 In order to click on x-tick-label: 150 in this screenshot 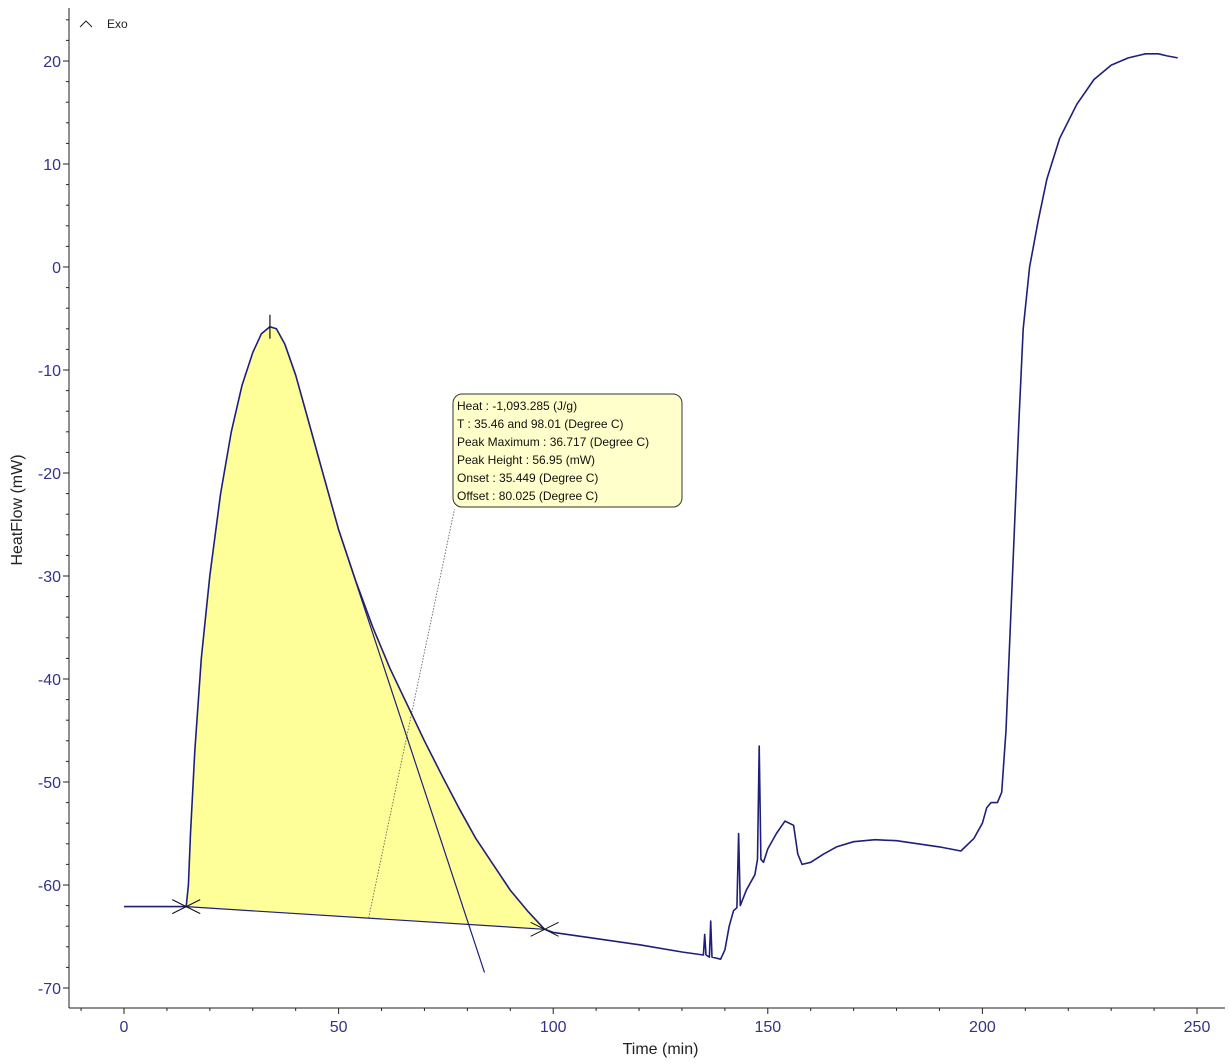, I will do `click(767, 1027)`.